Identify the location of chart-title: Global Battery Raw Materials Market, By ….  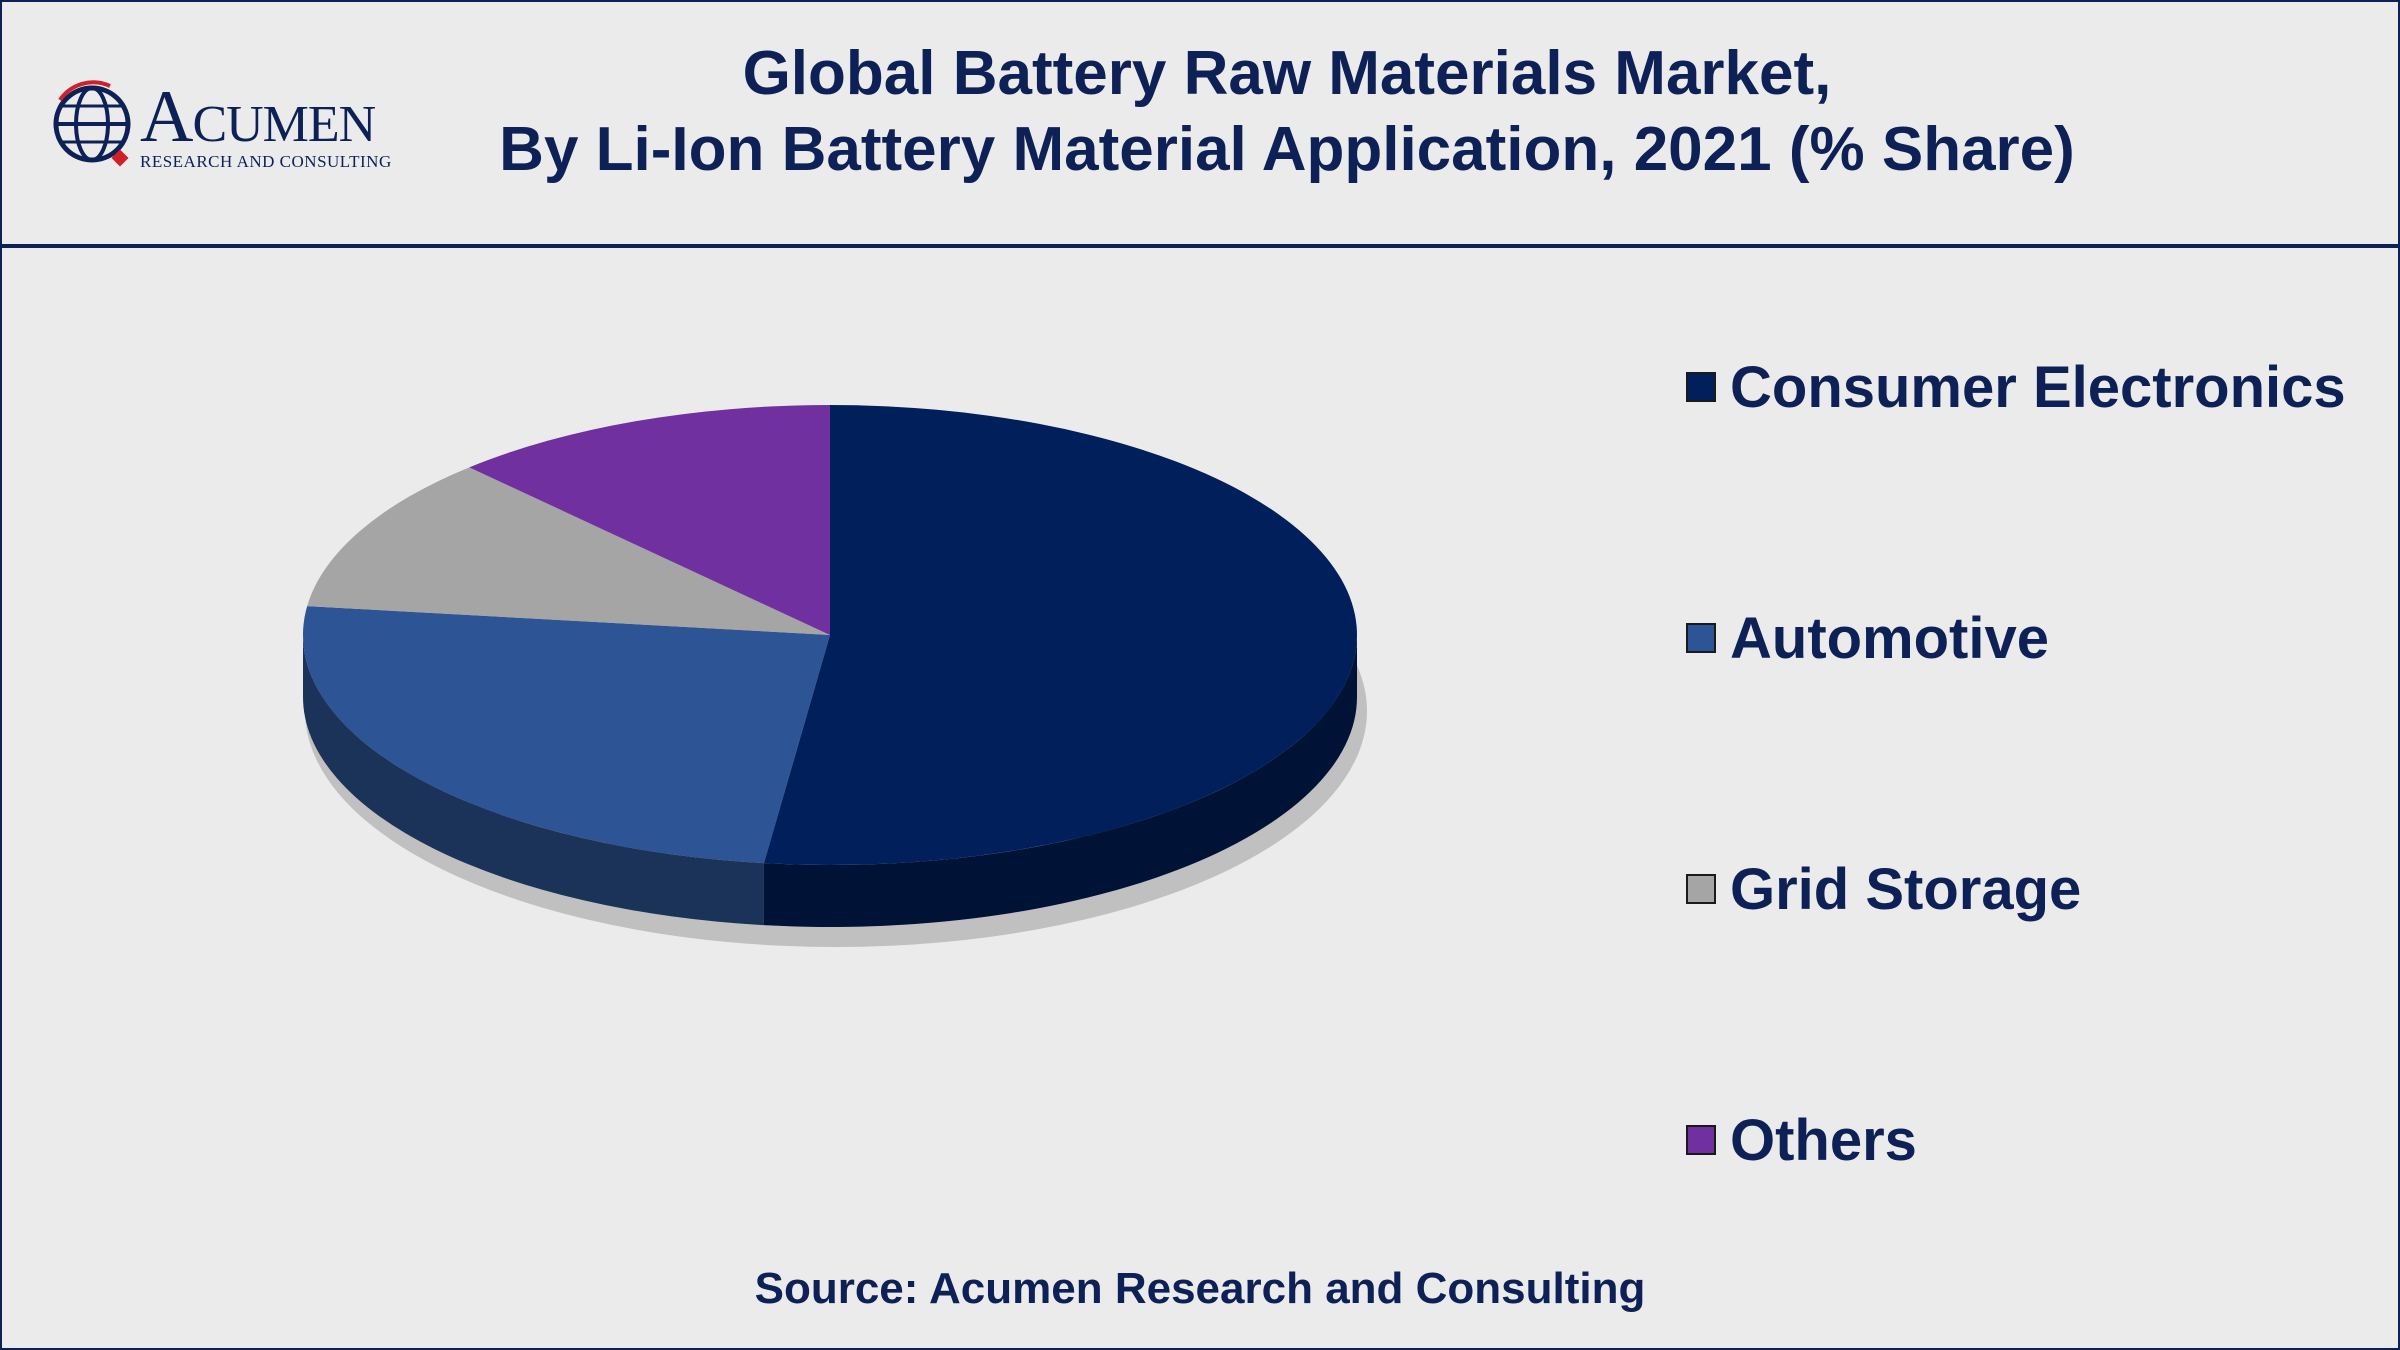
(1287, 112).